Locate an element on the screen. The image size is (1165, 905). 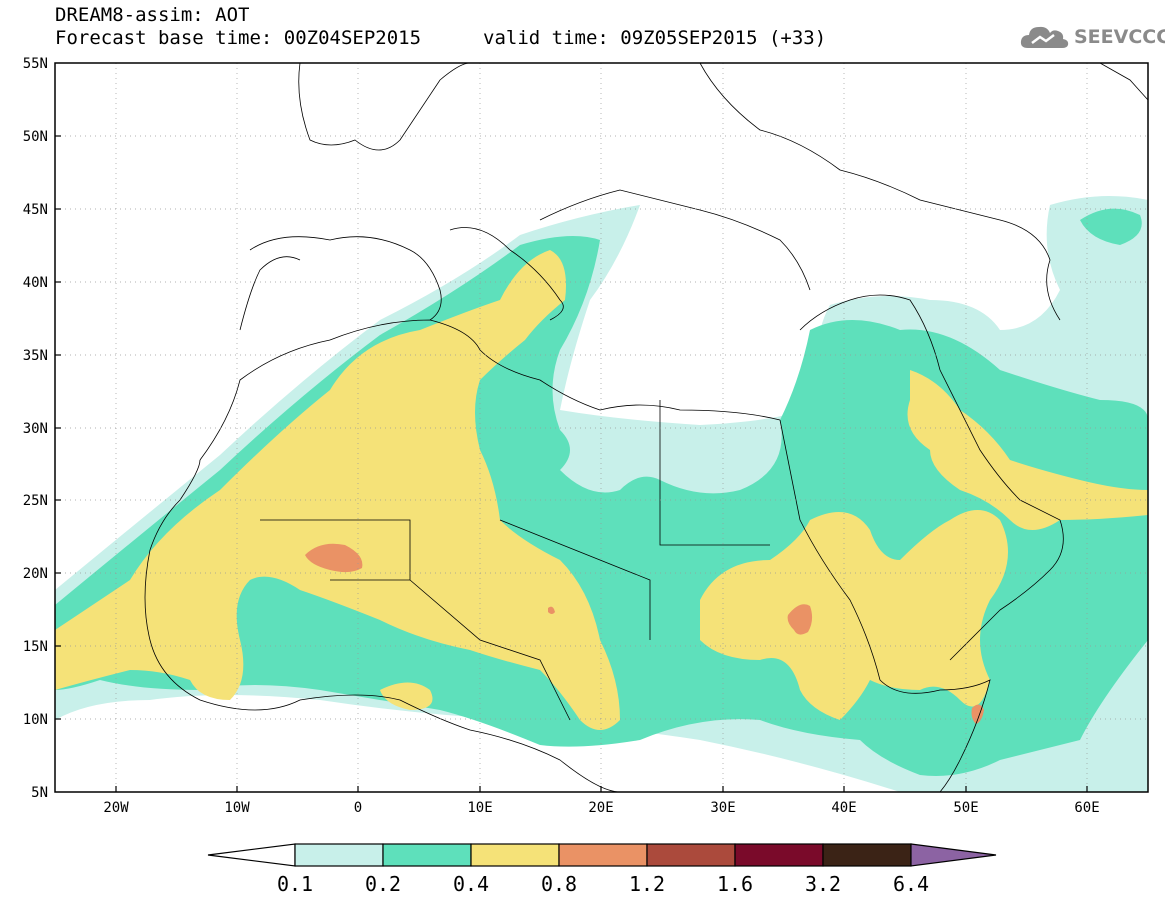
lon-label: 0 is located at coordinates (358, 808).